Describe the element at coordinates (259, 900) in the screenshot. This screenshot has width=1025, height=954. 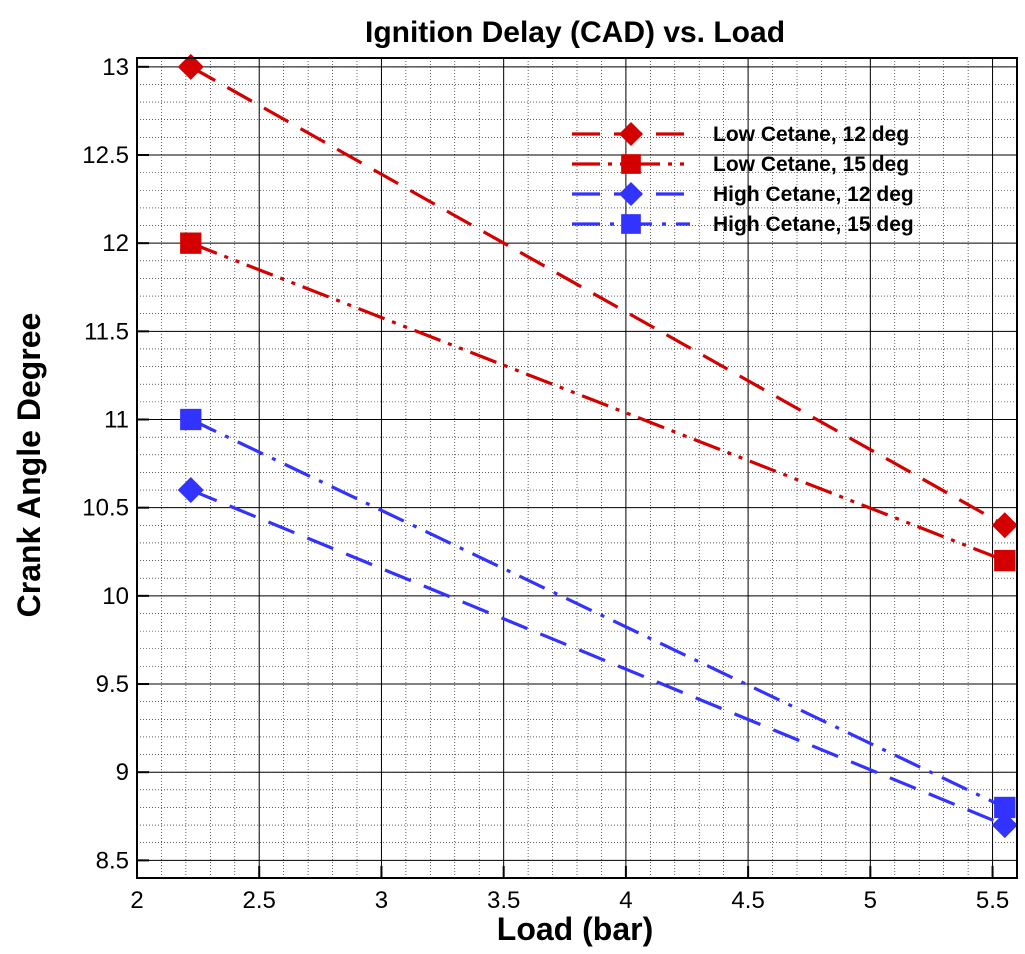
I see `x-tick-label: 2.5` at that location.